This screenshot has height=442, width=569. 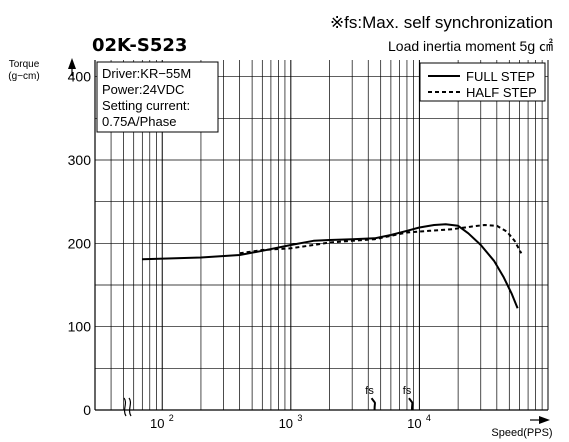 What do you see at coordinates (521, 433) in the screenshot?
I see `x-axis-label: Speed(PPS)` at bounding box center [521, 433].